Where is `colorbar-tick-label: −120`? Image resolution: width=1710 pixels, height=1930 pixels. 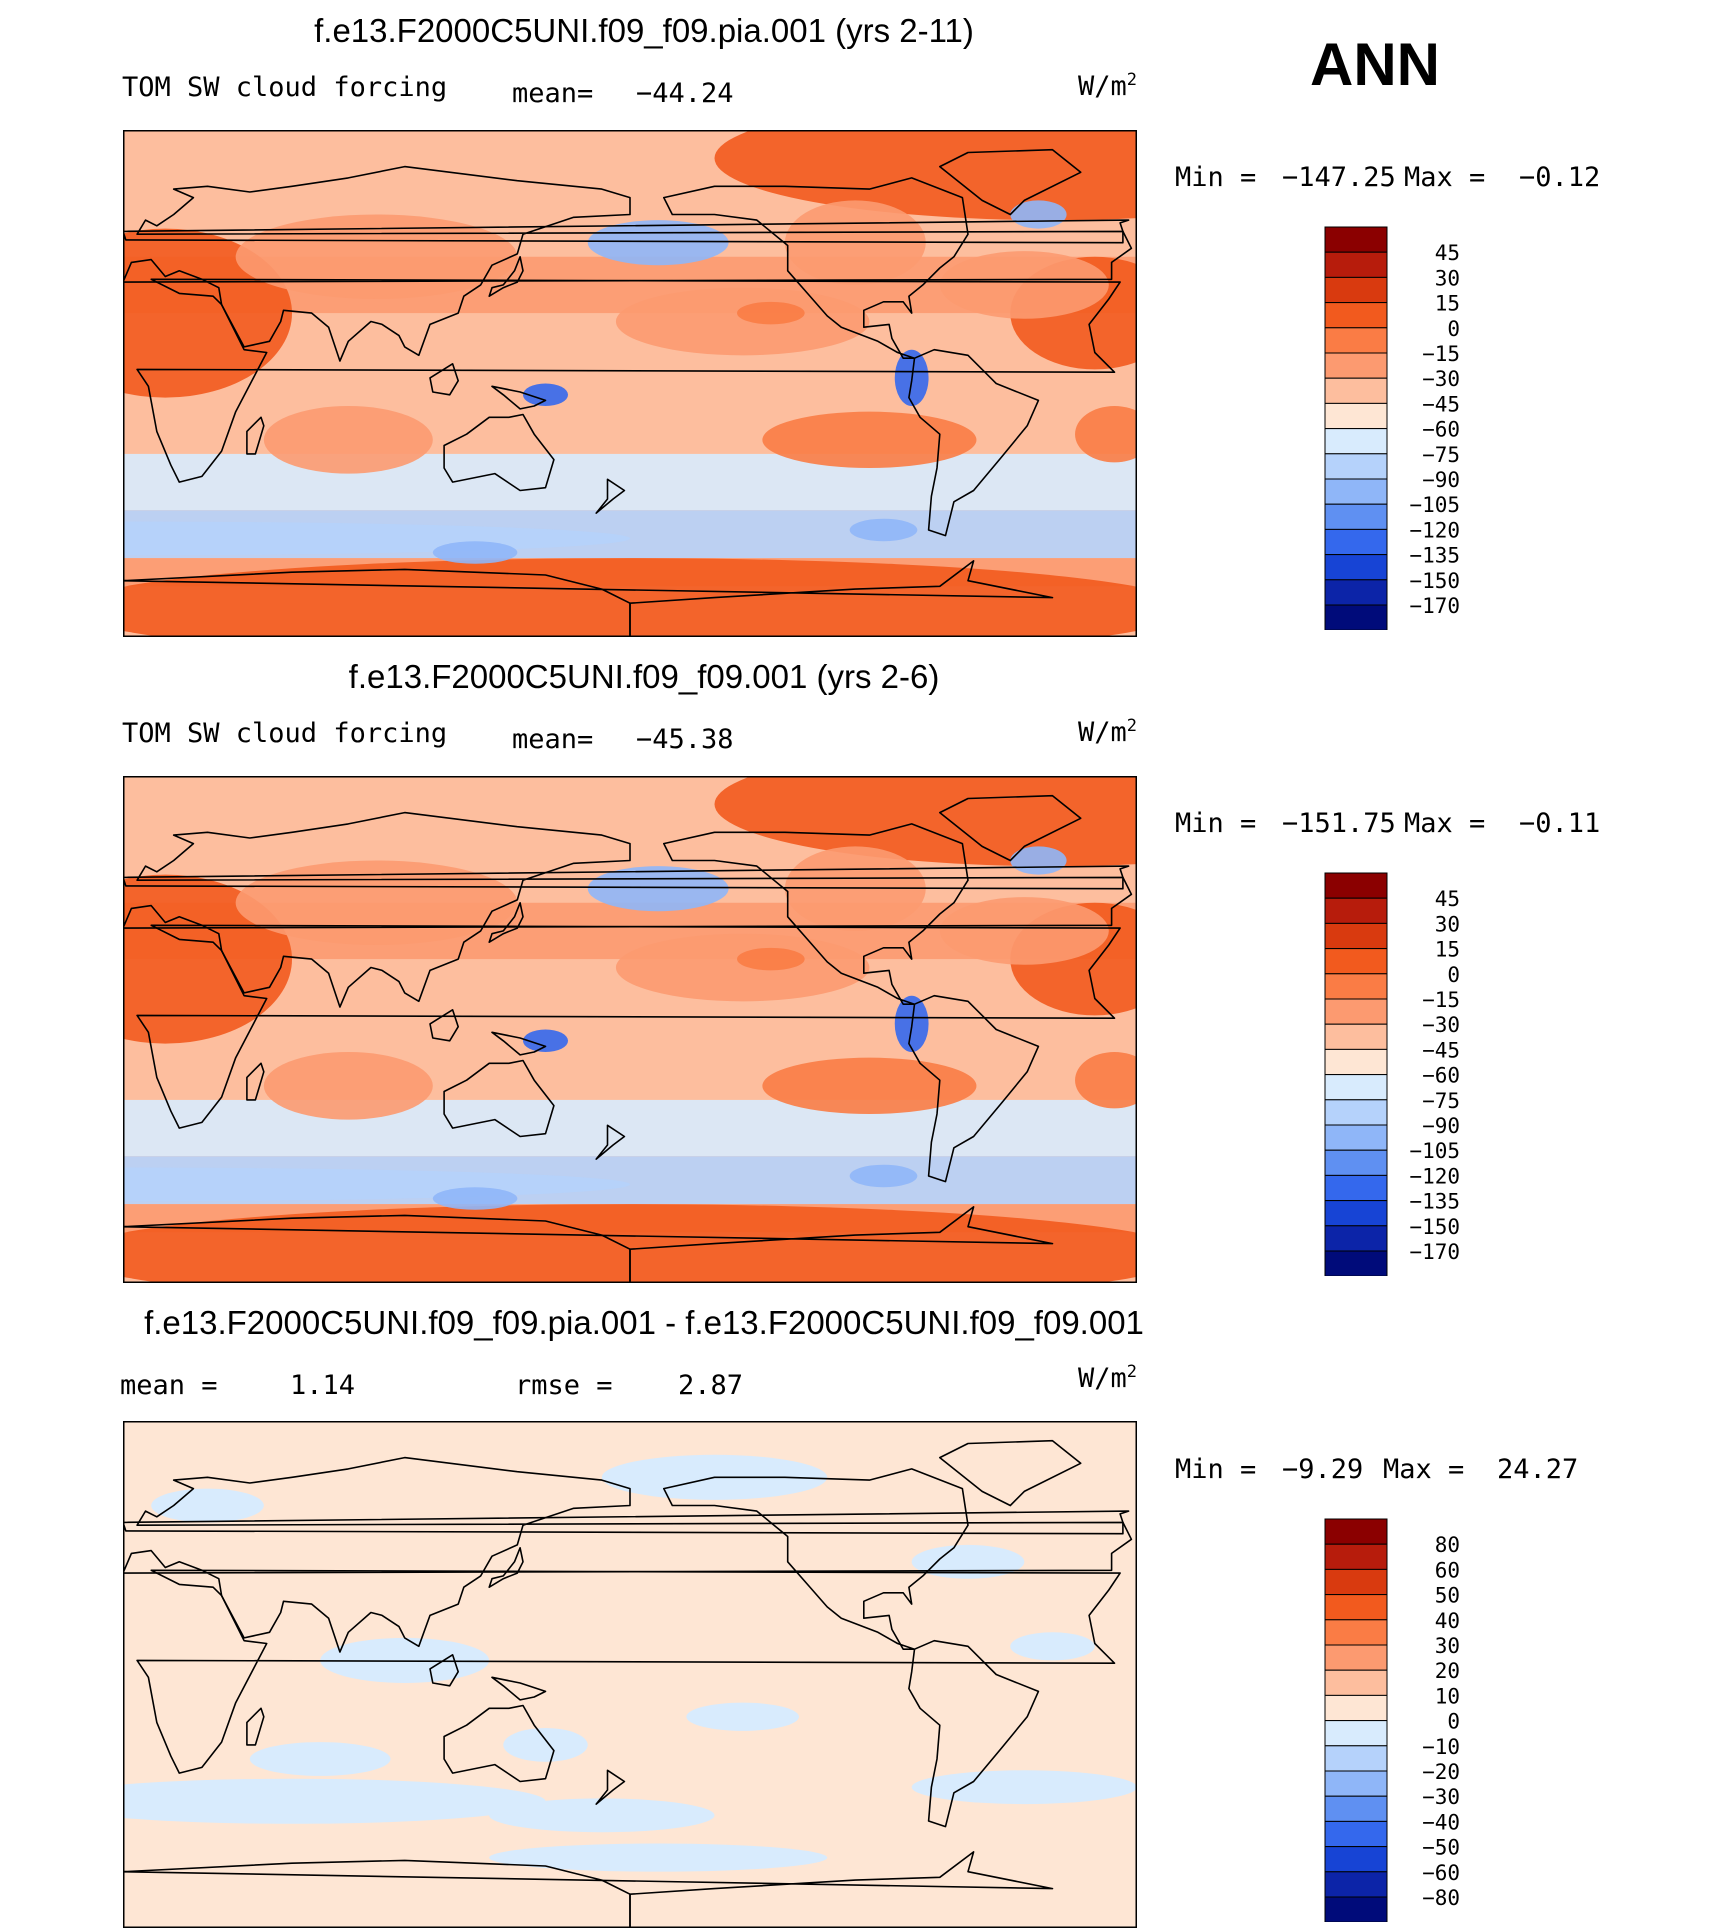
colorbar-tick-label: −120 is located at coordinates (1434, 530).